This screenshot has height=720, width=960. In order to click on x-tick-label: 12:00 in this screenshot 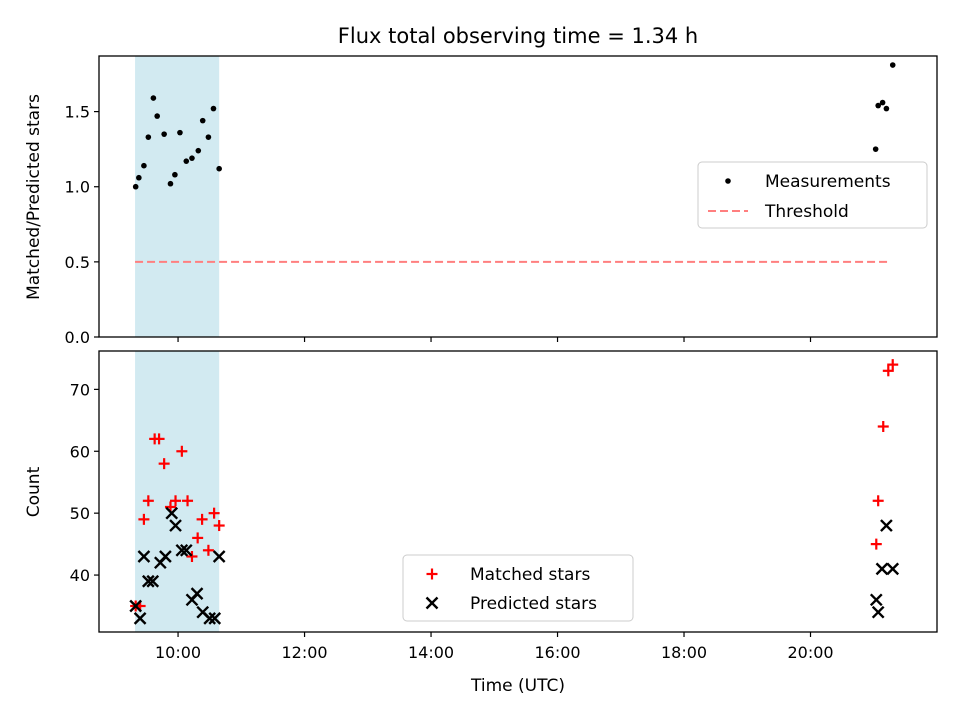, I will do `click(304, 652)`.